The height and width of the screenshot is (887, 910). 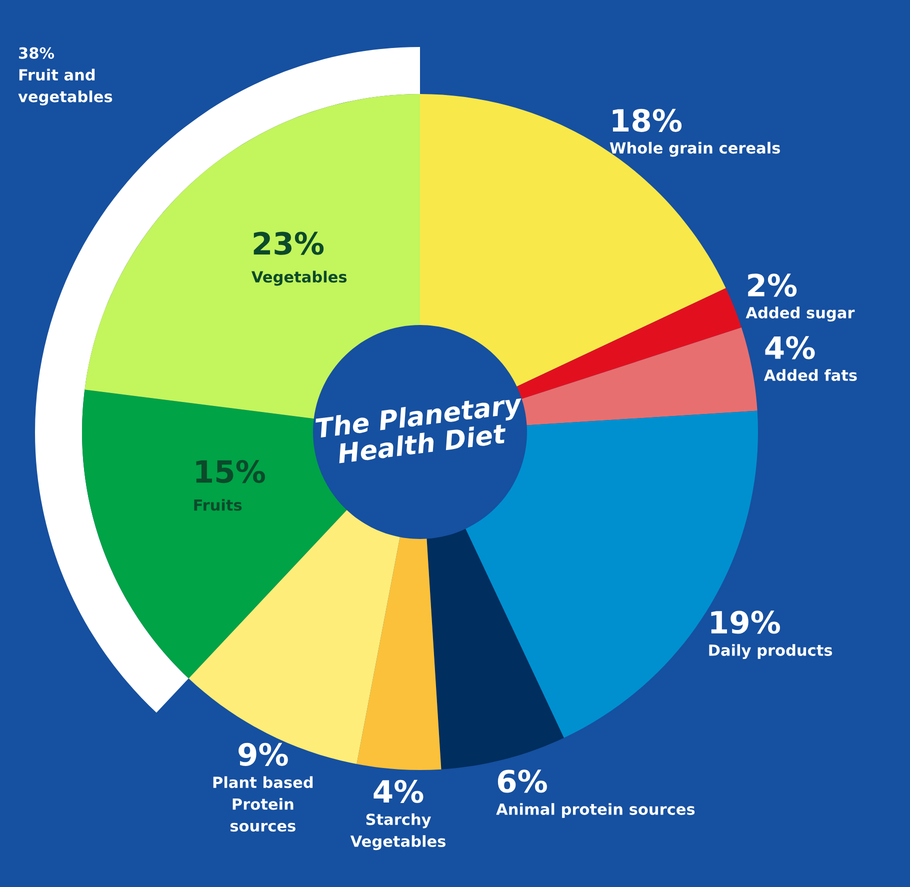 I want to click on slice-label: Daily products, so click(x=770, y=652).